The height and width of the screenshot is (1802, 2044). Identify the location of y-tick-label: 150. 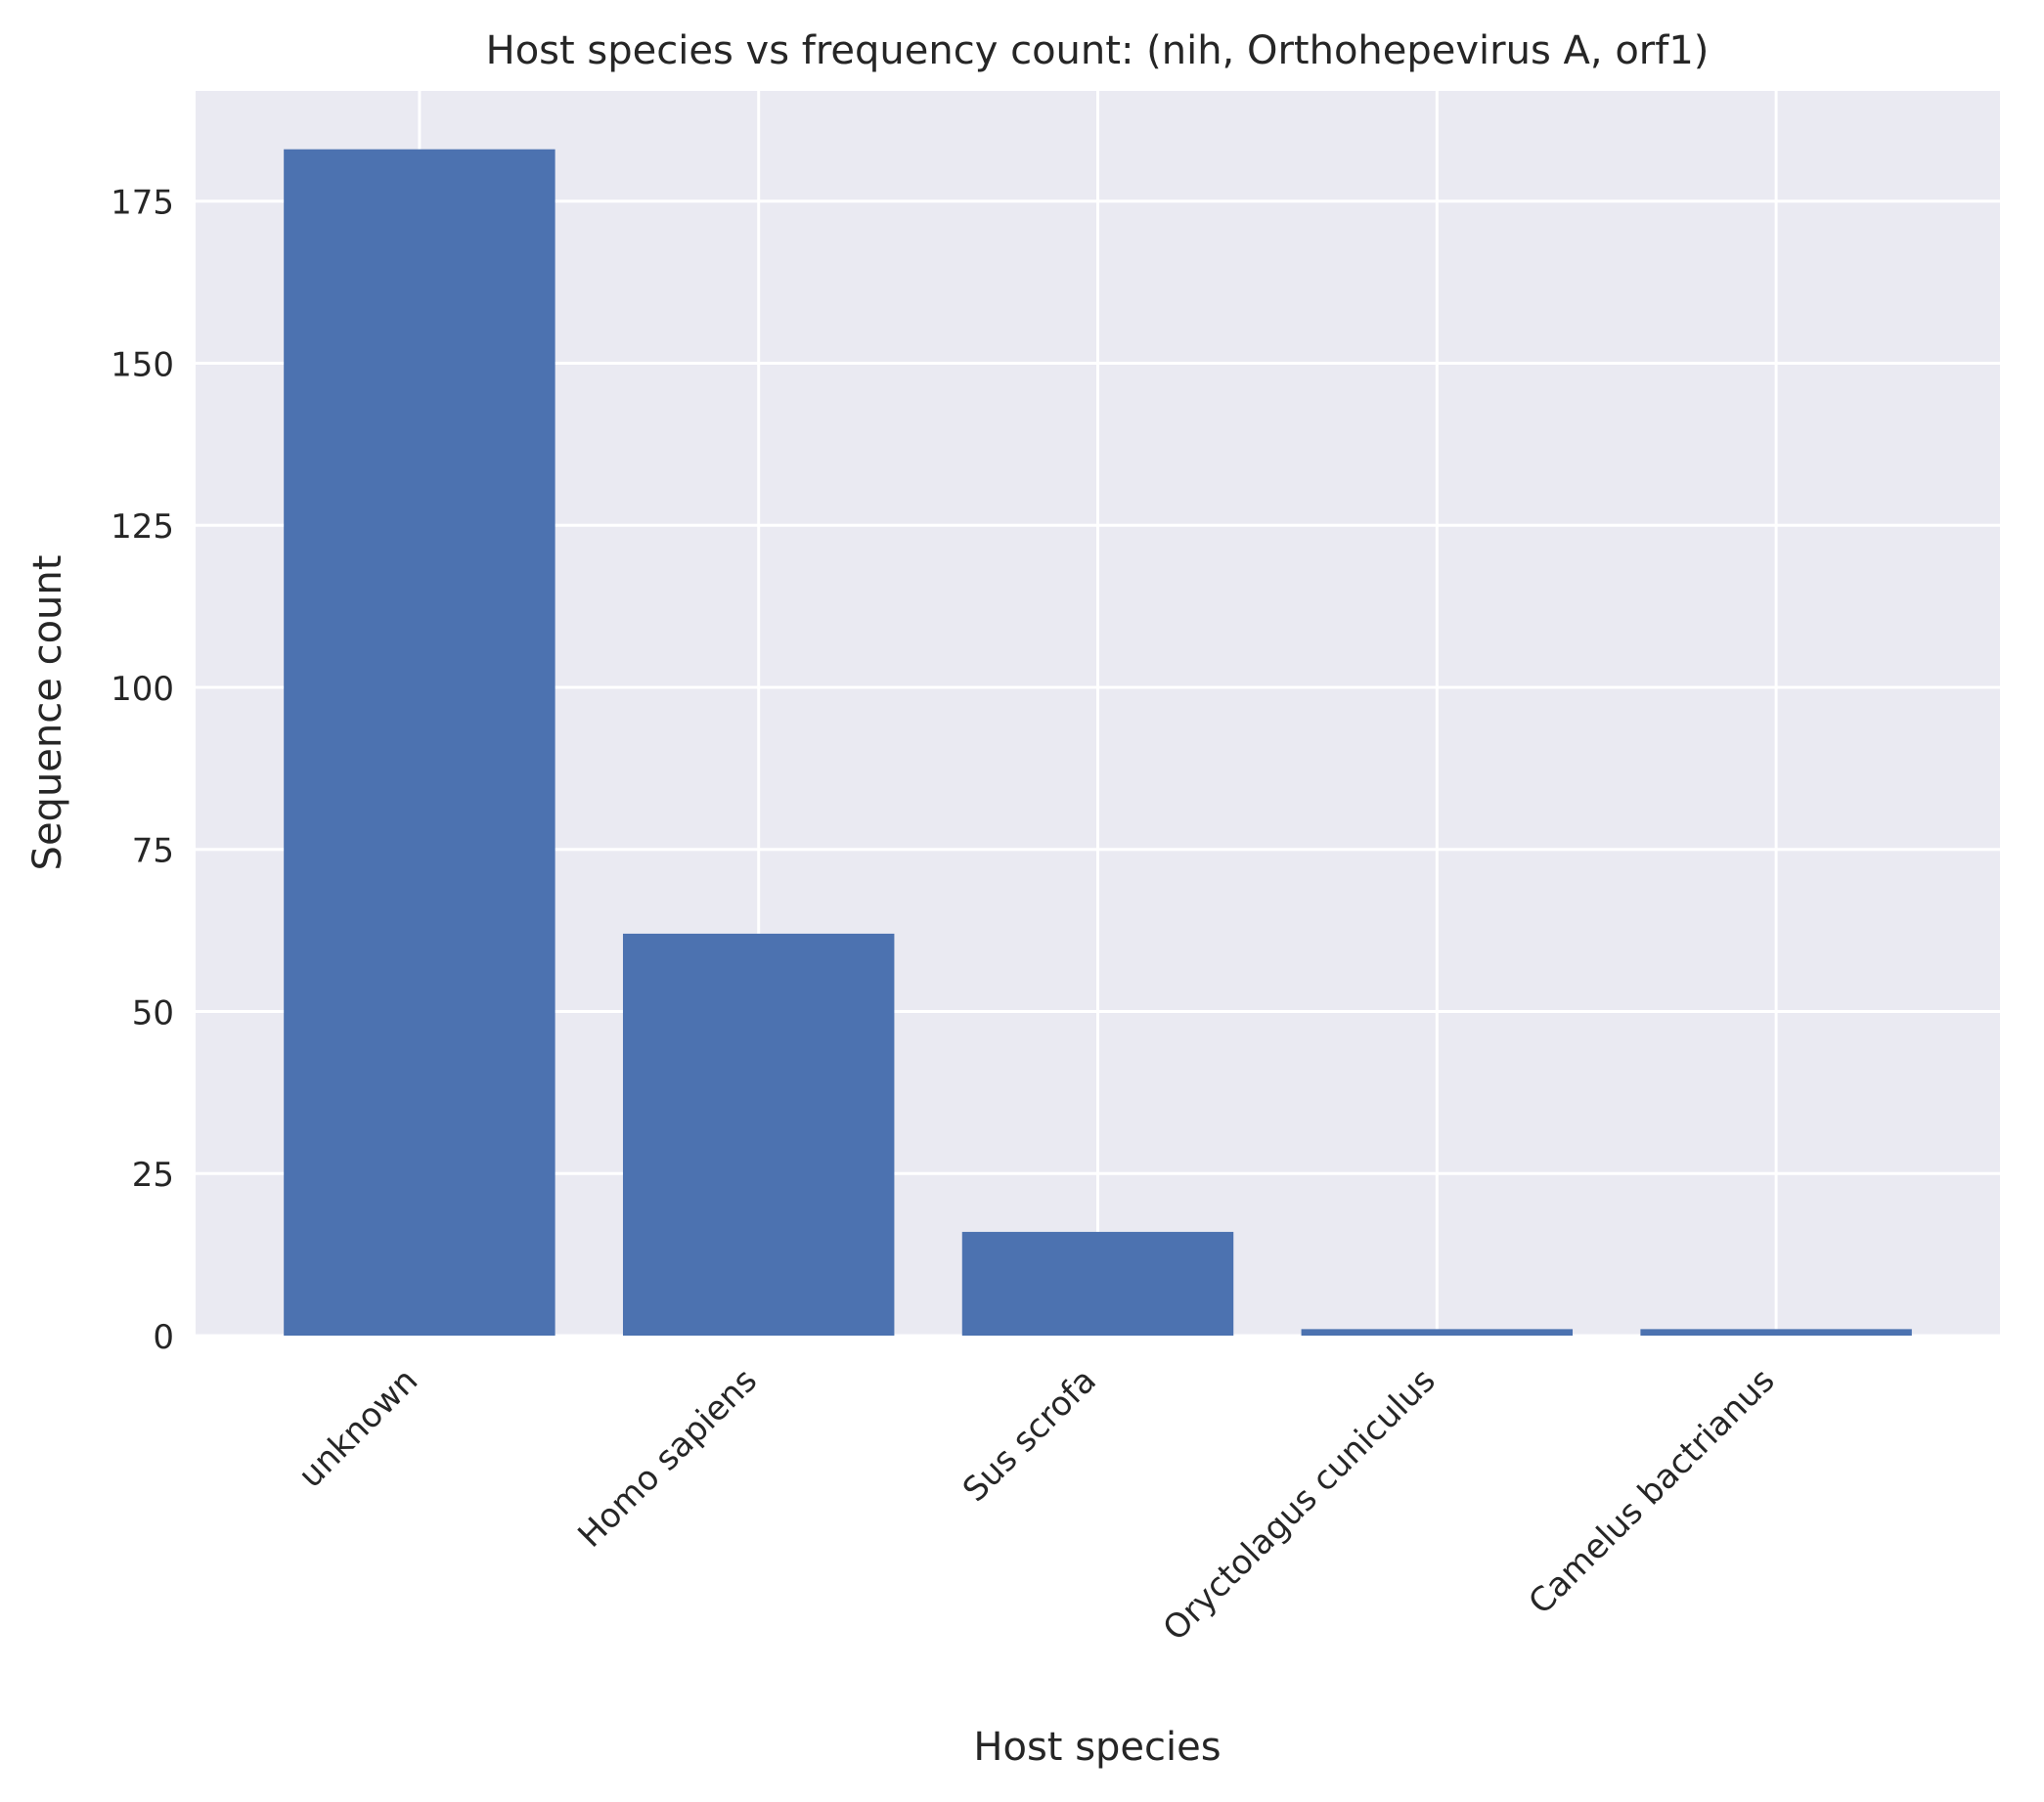
(142, 364).